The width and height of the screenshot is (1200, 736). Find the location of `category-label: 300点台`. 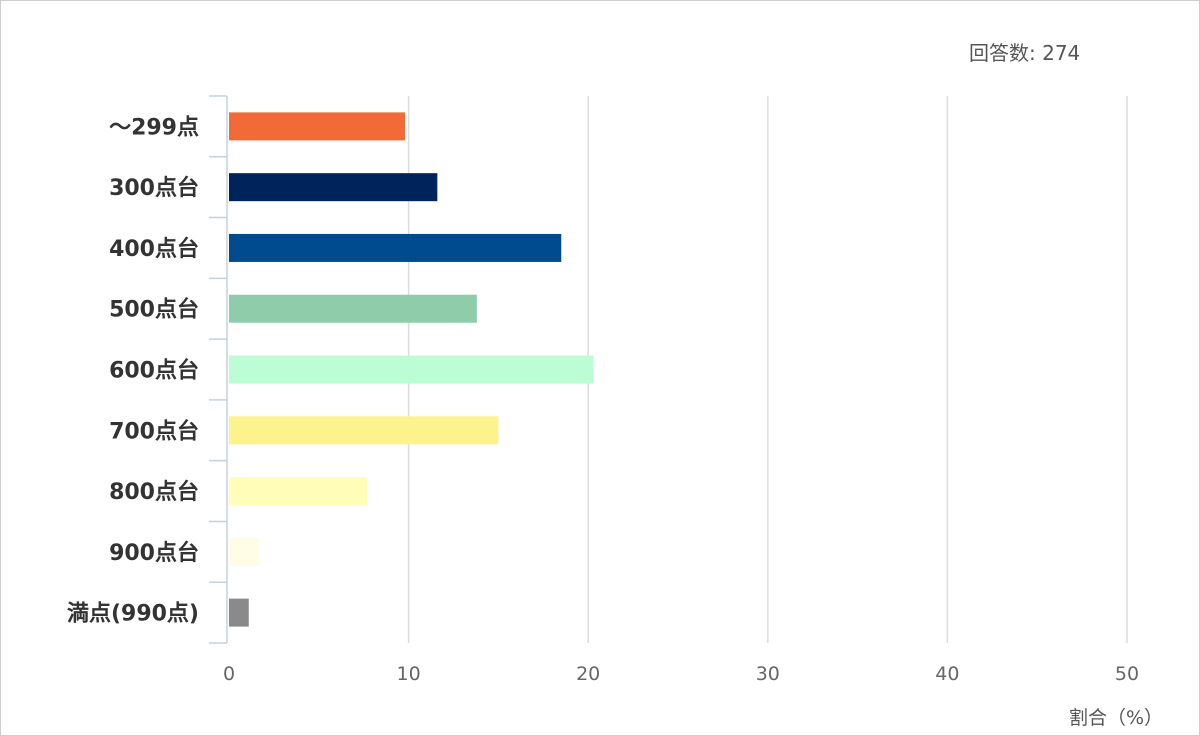

category-label: 300点台 is located at coordinates (154, 188).